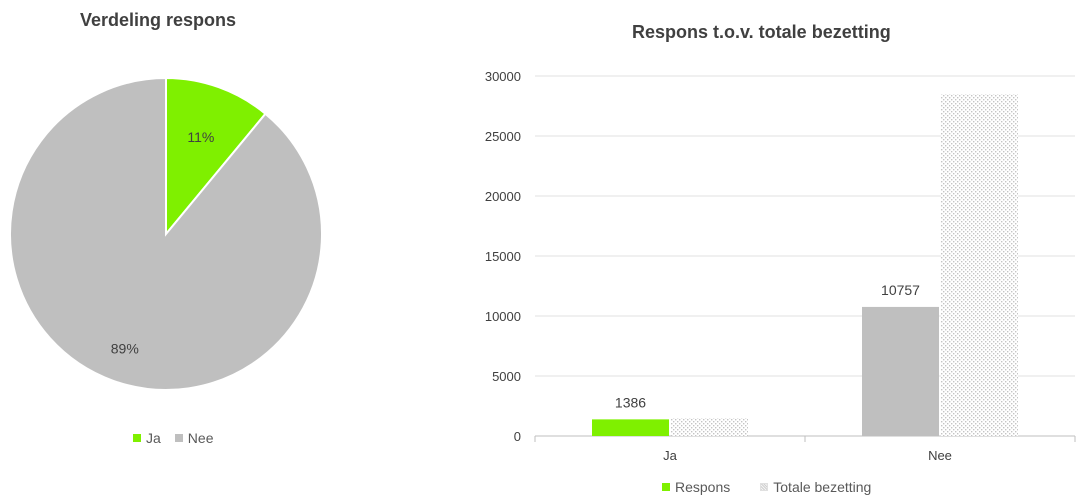  What do you see at coordinates (940, 455) in the screenshot?
I see `x-category-label: Nee` at bounding box center [940, 455].